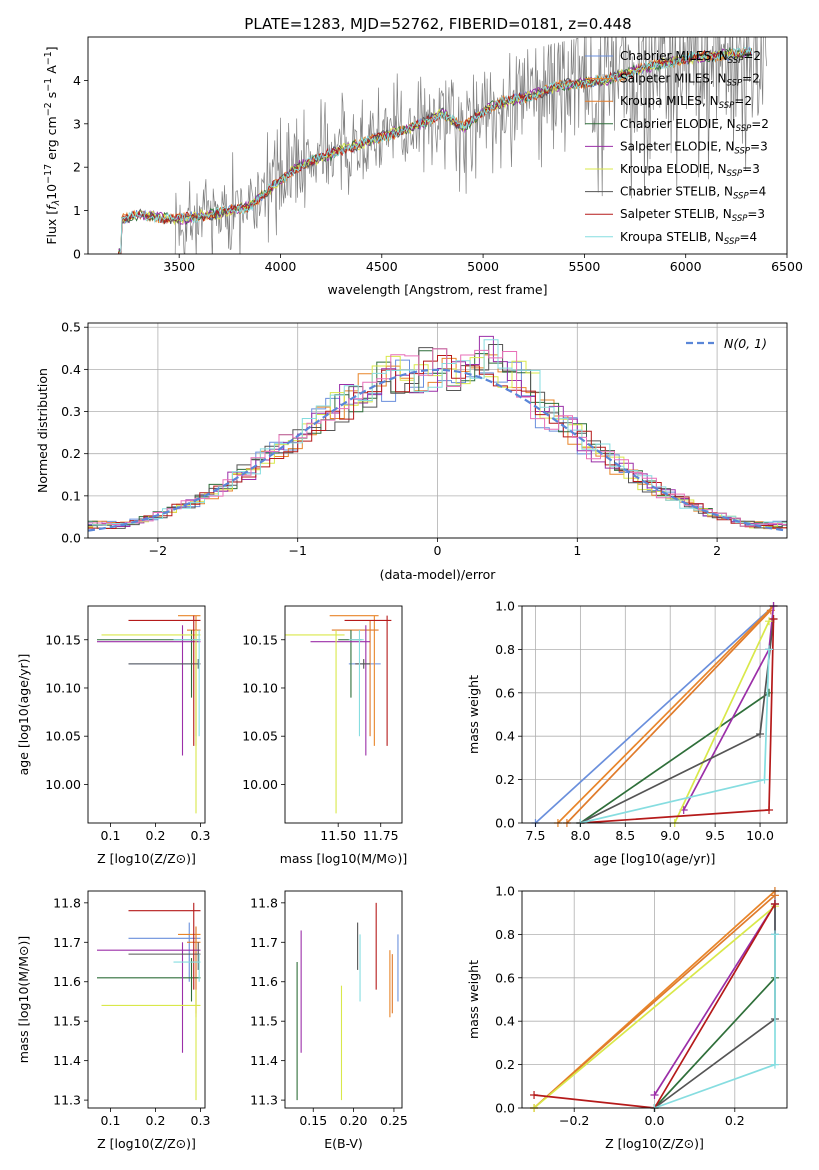  Describe the element at coordinates (674, 56) in the screenshot. I see `legend-entry-name: Chabrier MILES, N` at that location.